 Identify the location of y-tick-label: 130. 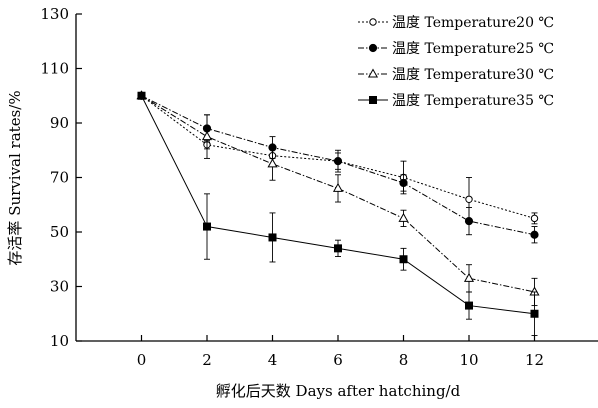
(54, 14).